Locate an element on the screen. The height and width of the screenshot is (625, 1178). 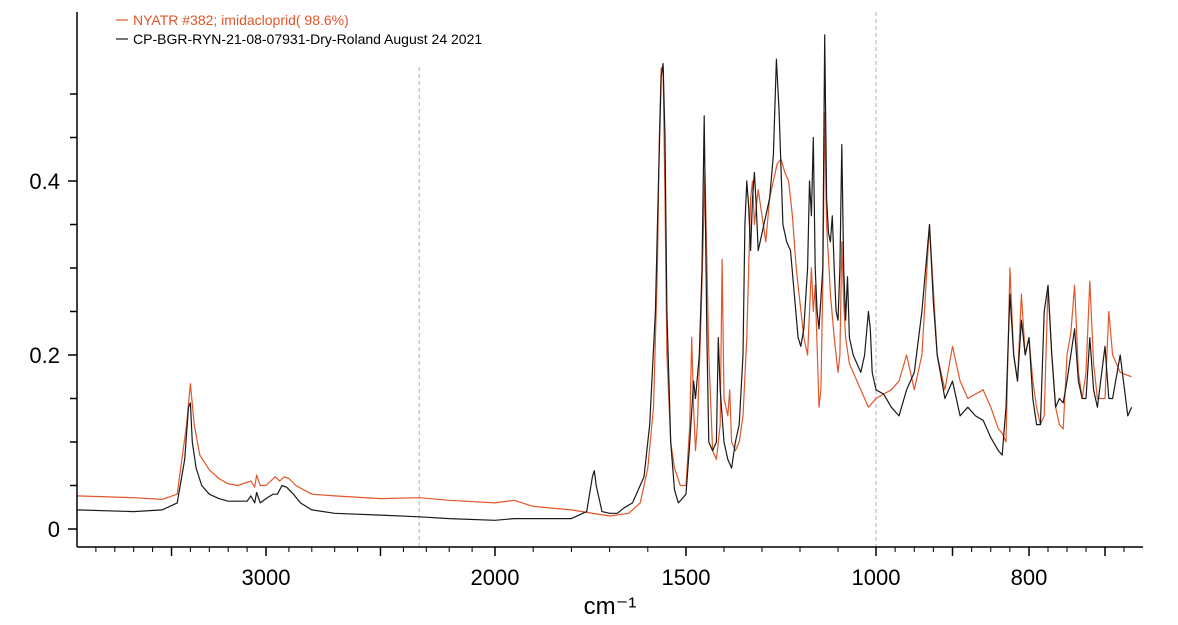
x-ticks: 3000 2000 1500 1000 800 is located at coordinates (610, 568).